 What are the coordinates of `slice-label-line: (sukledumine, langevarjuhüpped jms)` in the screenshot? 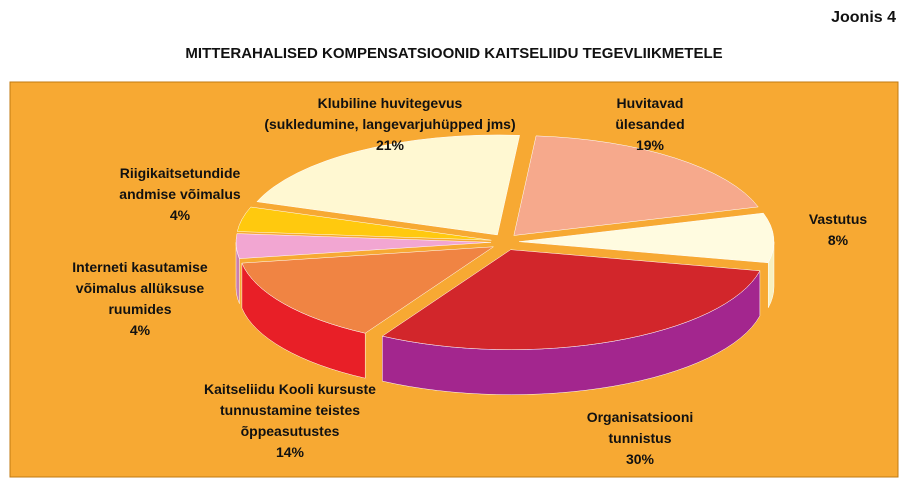 It's located at (389, 124).